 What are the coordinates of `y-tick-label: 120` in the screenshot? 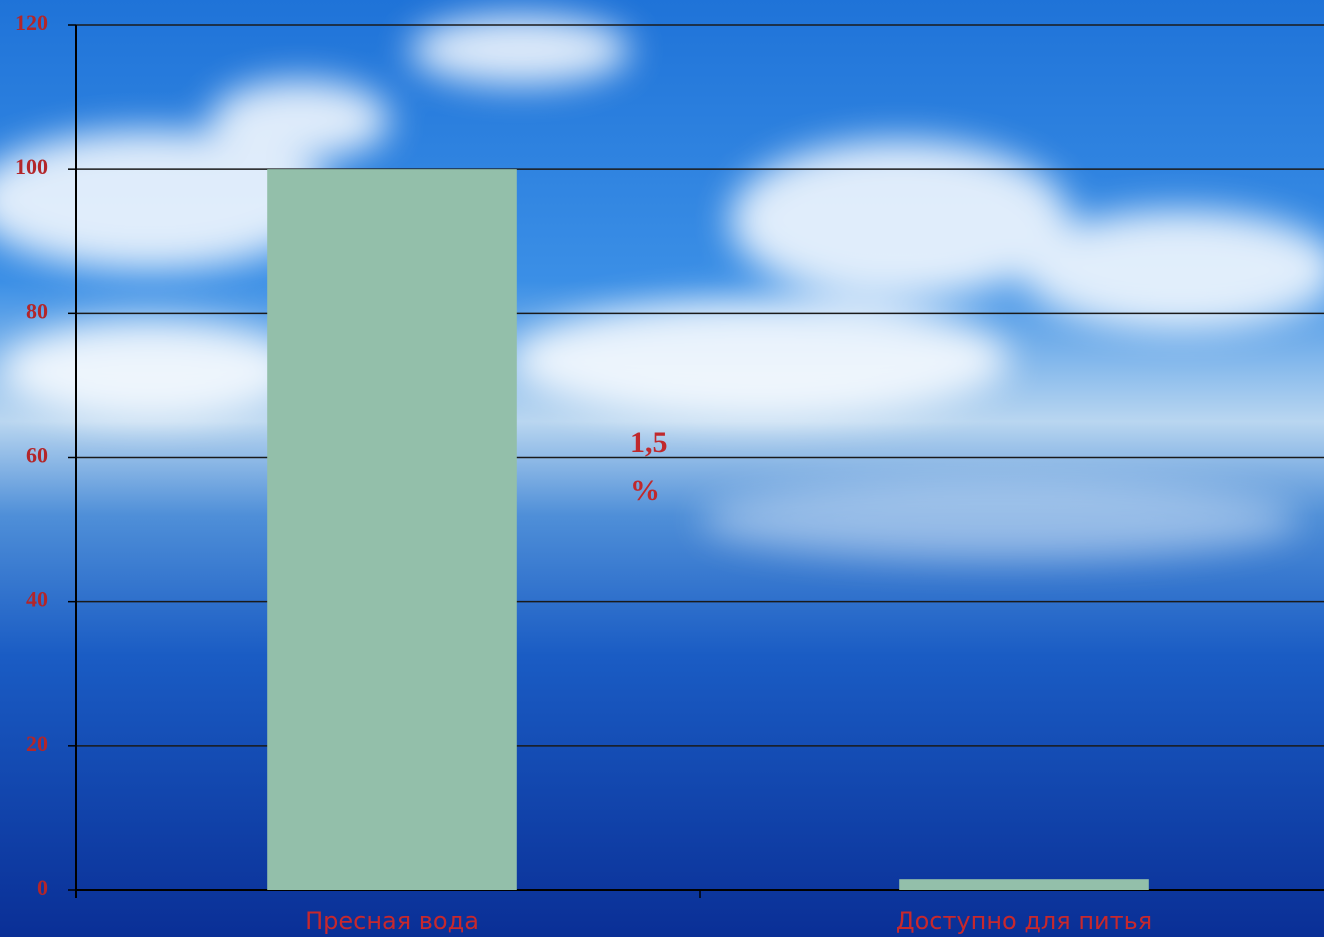 It's located at (31, 22).